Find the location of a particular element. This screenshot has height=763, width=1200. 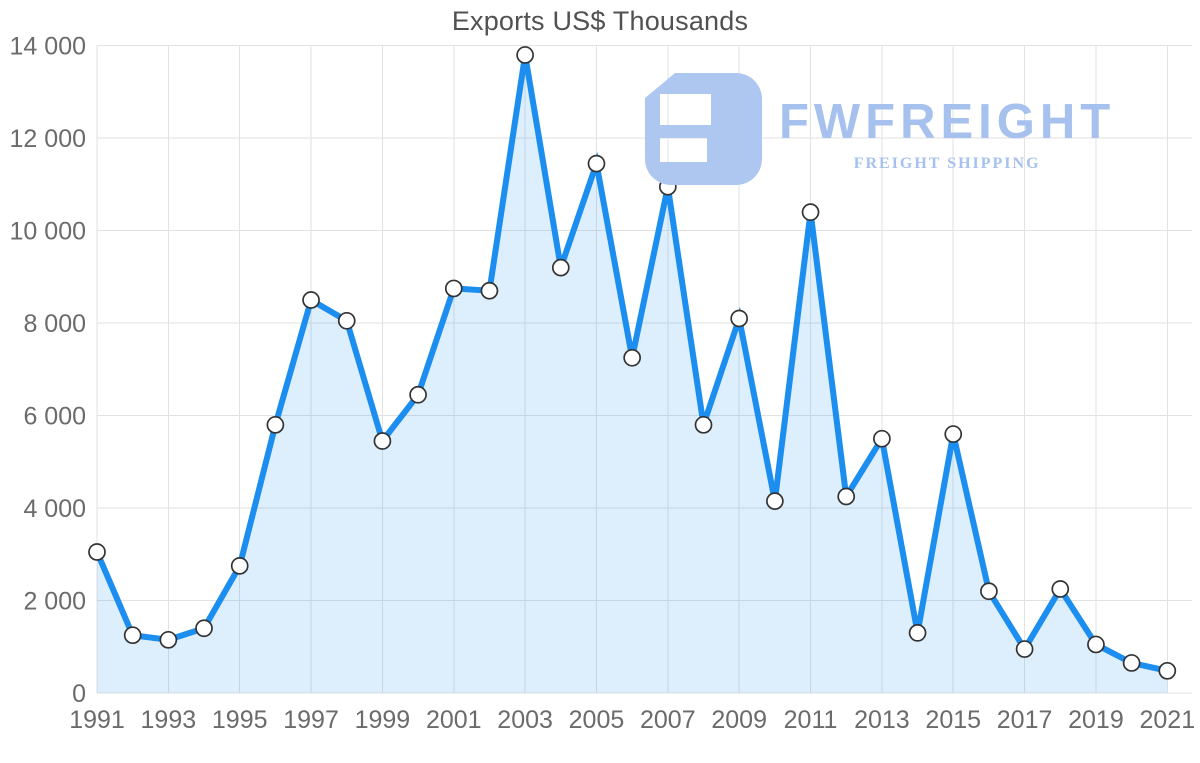

chart-title: Exports US$ Thousands is located at coordinates (600, 21).